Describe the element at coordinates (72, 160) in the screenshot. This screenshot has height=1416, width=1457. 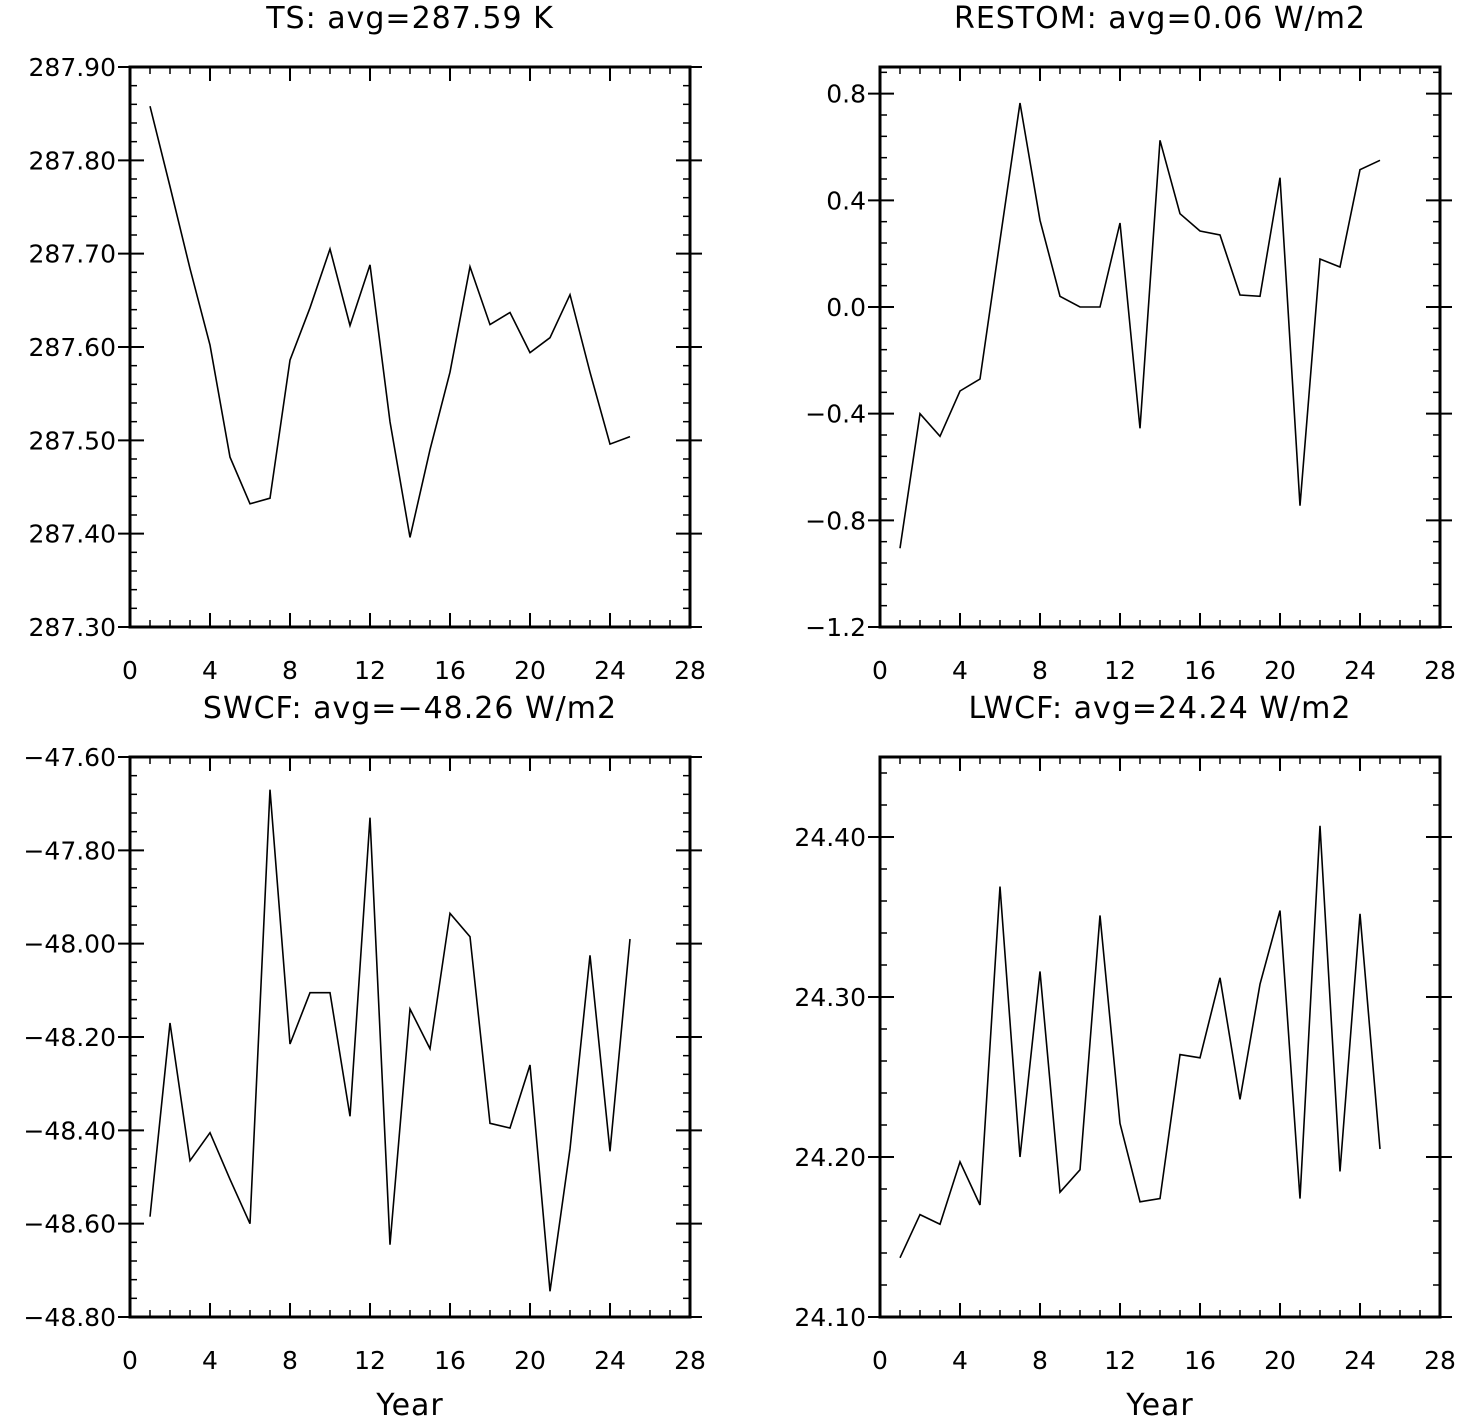
I see `y-tick-label: 287.80` at that location.